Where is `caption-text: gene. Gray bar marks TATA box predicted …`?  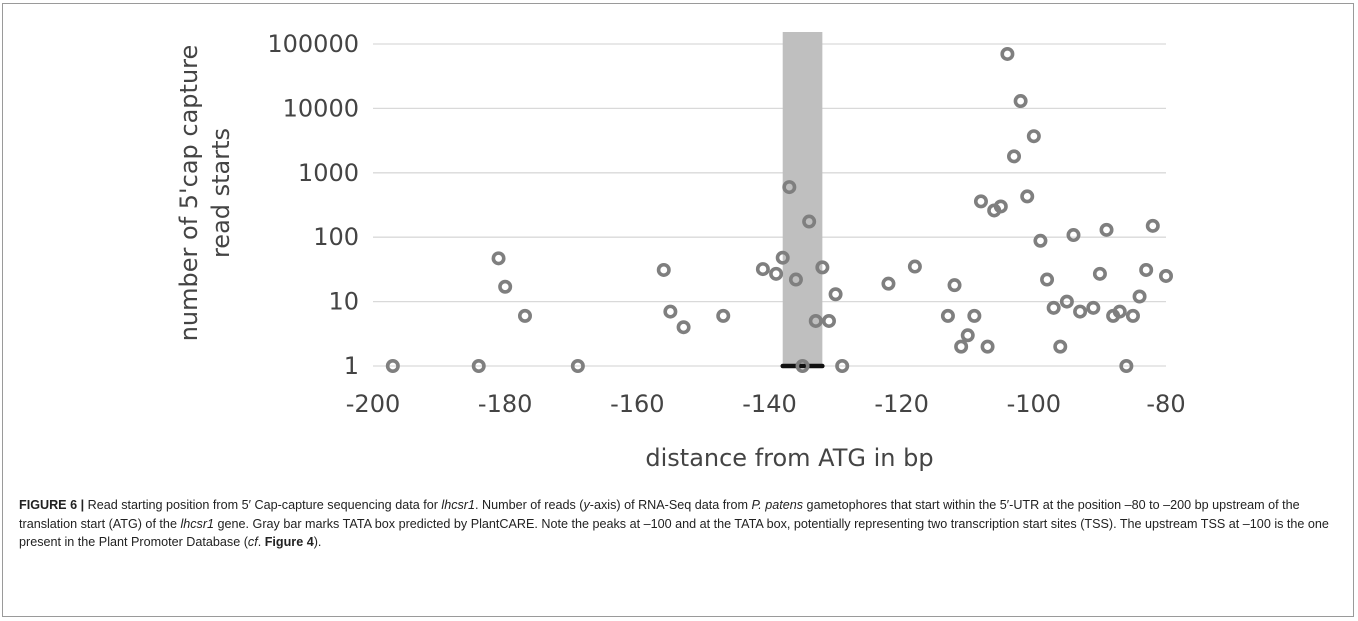
caption-text: gene. Gray bar marks TATA box predicted … is located at coordinates (674, 533).